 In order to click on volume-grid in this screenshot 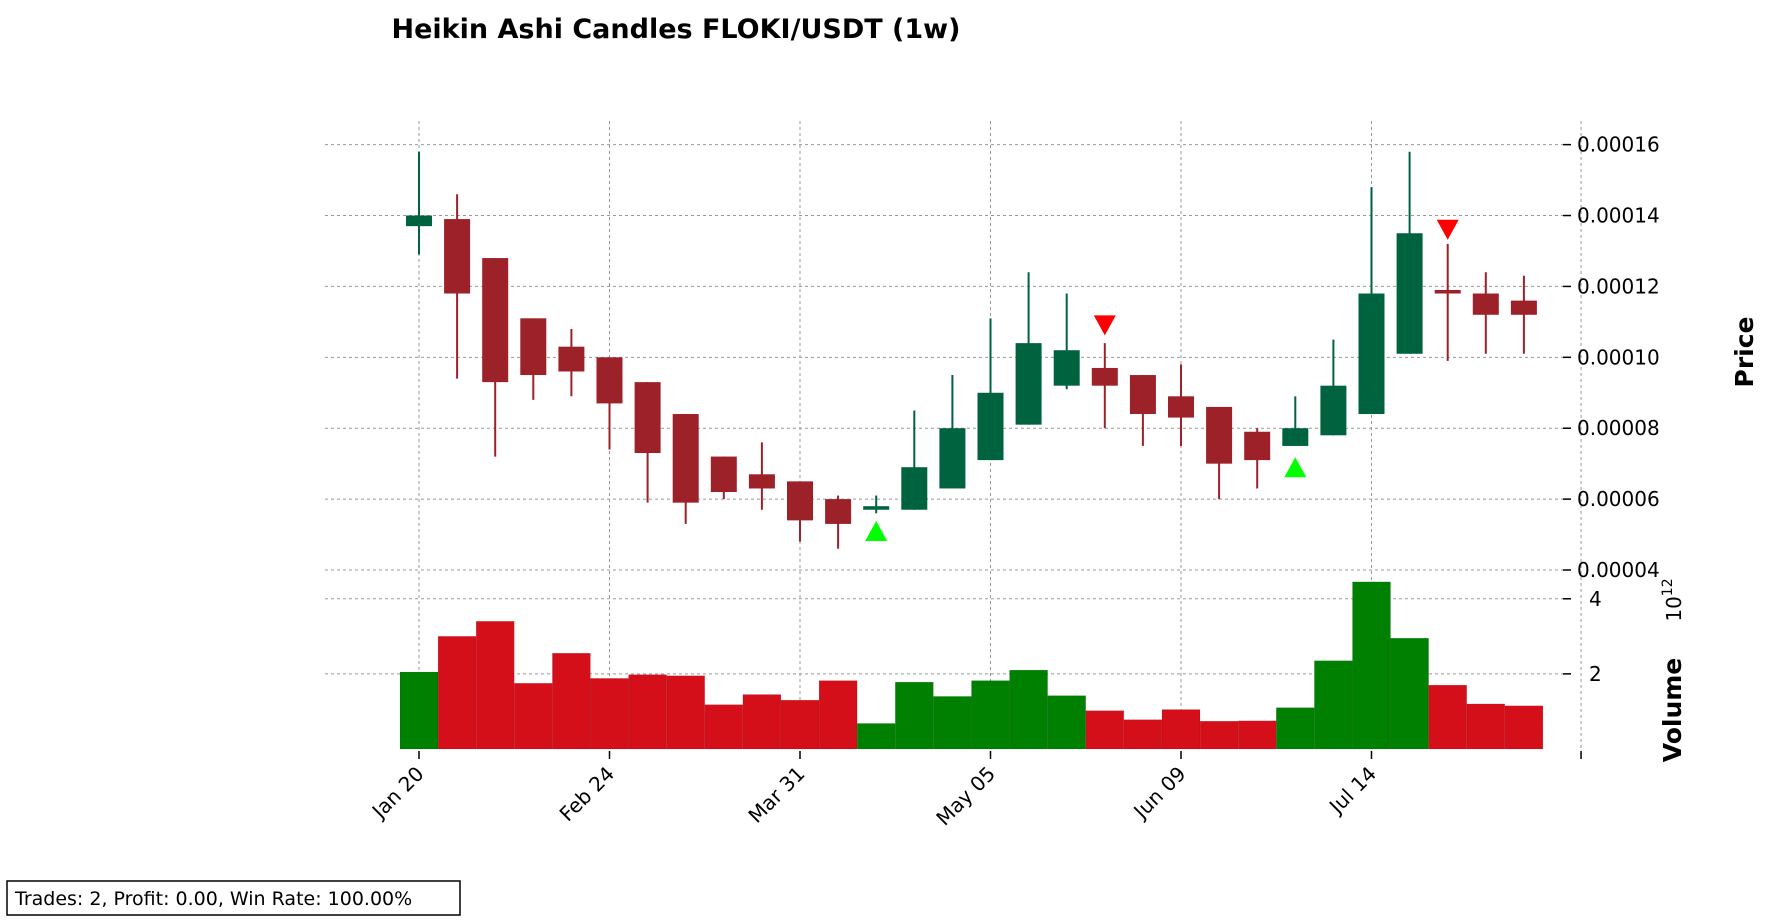, I will do `click(944, 636)`.